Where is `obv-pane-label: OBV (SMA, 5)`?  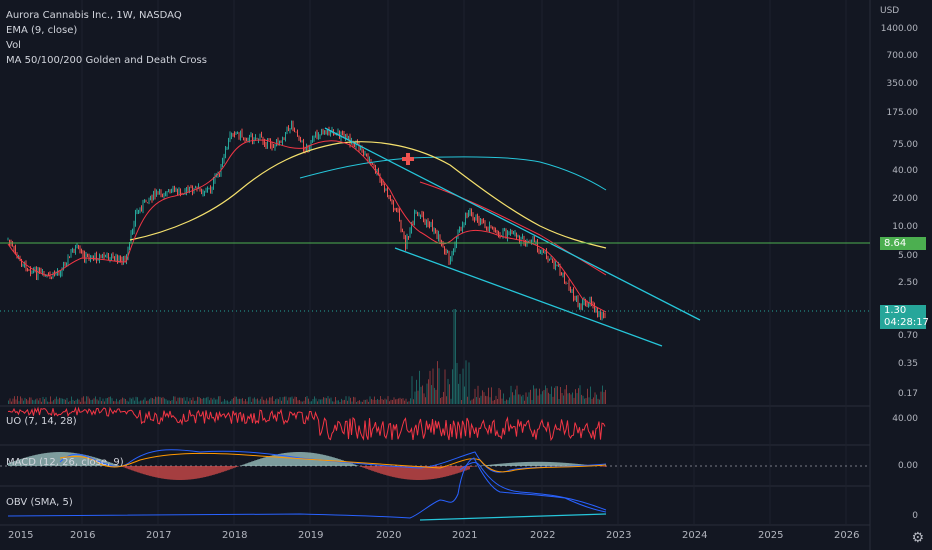
obv-pane-label: OBV (SMA, 5) is located at coordinates (39, 502).